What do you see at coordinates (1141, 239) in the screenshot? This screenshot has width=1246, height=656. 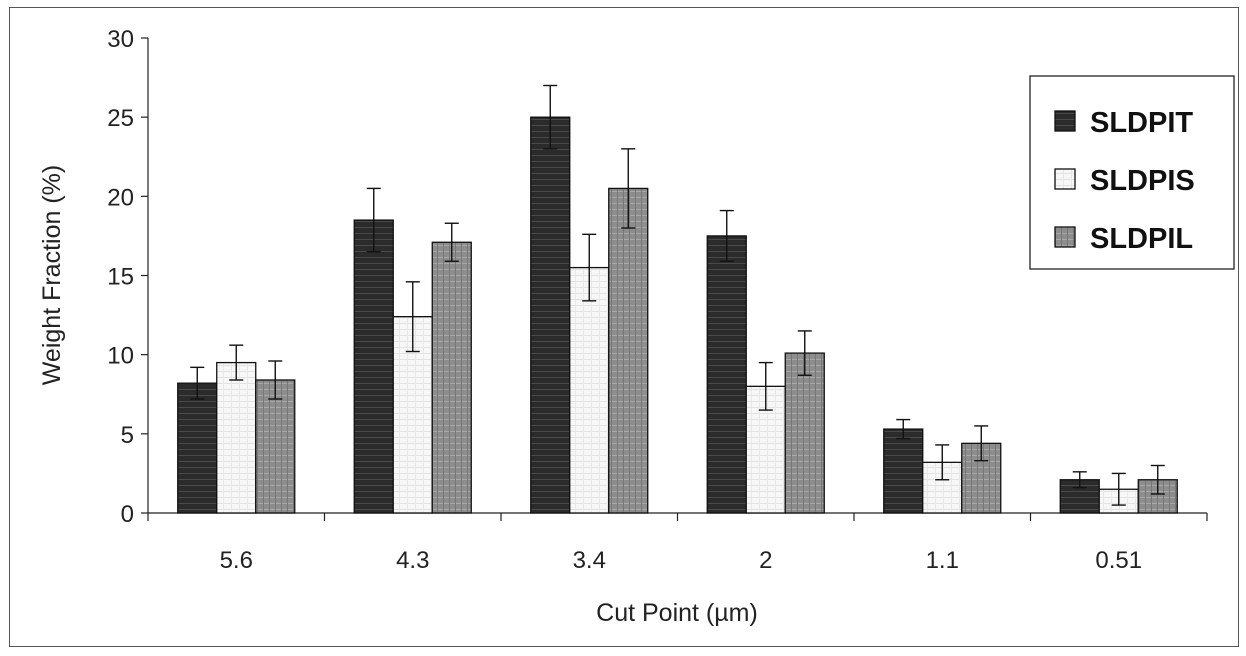 I see `legend-label: SLDPIL` at bounding box center [1141, 239].